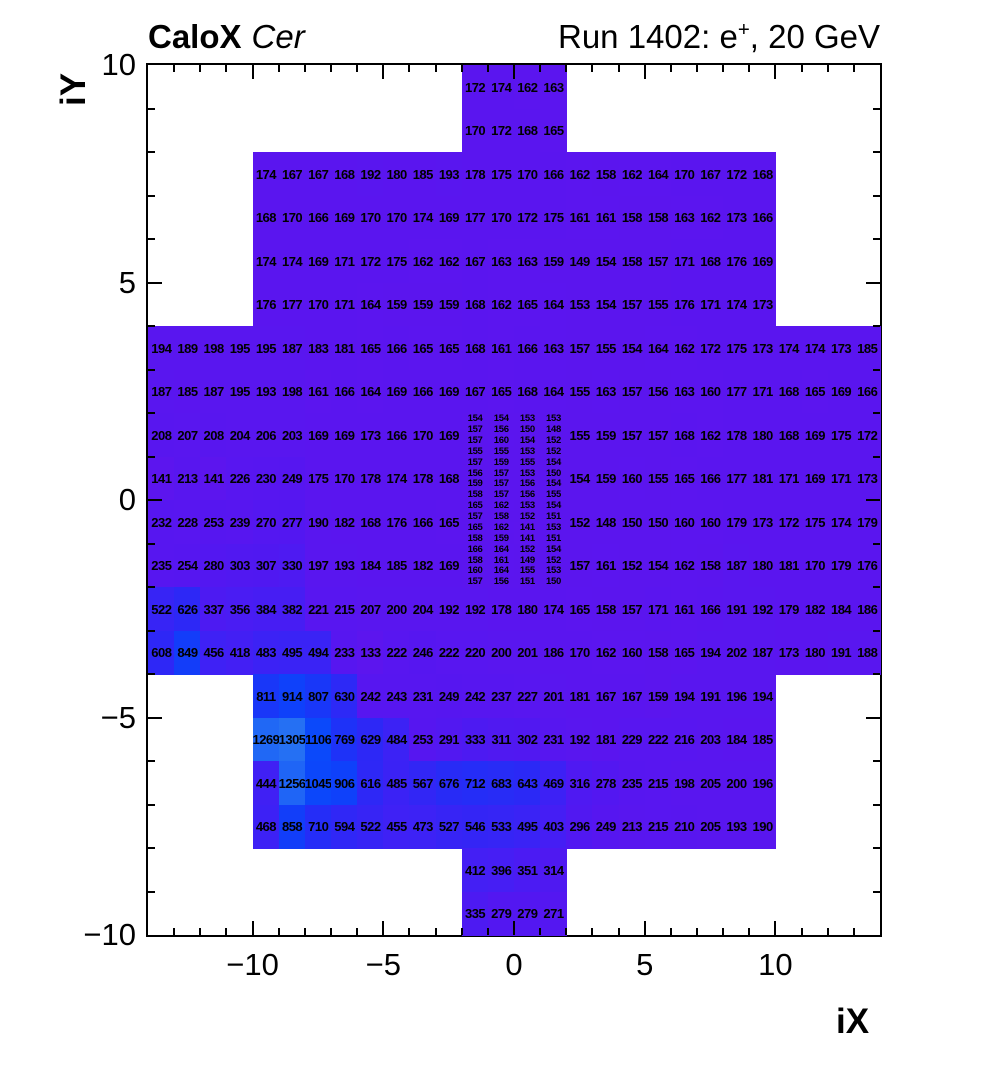 The image size is (996, 1072). What do you see at coordinates (118, 64) in the screenshot?
I see `y-tick-label: 10` at bounding box center [118, 64].